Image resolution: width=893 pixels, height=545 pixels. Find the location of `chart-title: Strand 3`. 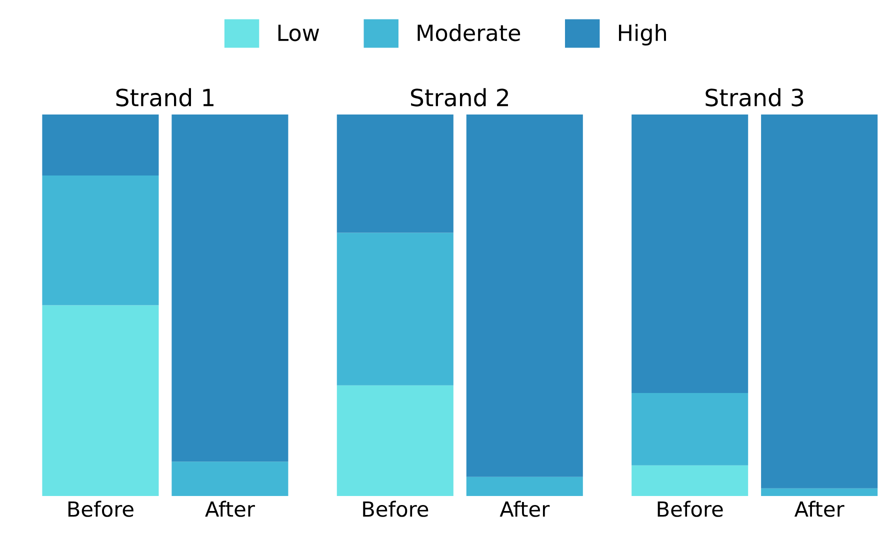

chart-title: Strand 3 is located at coordinates (755, 97).